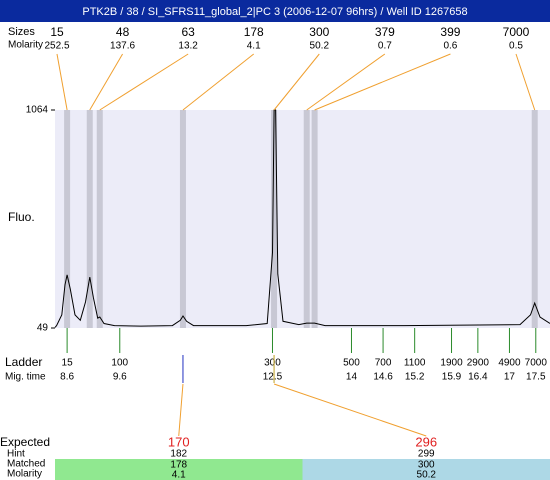  What do you see at coordinates (21, 217) in the screenshot?
I see `y-axis-label: Fluo.` at bounding box center [21, 217].